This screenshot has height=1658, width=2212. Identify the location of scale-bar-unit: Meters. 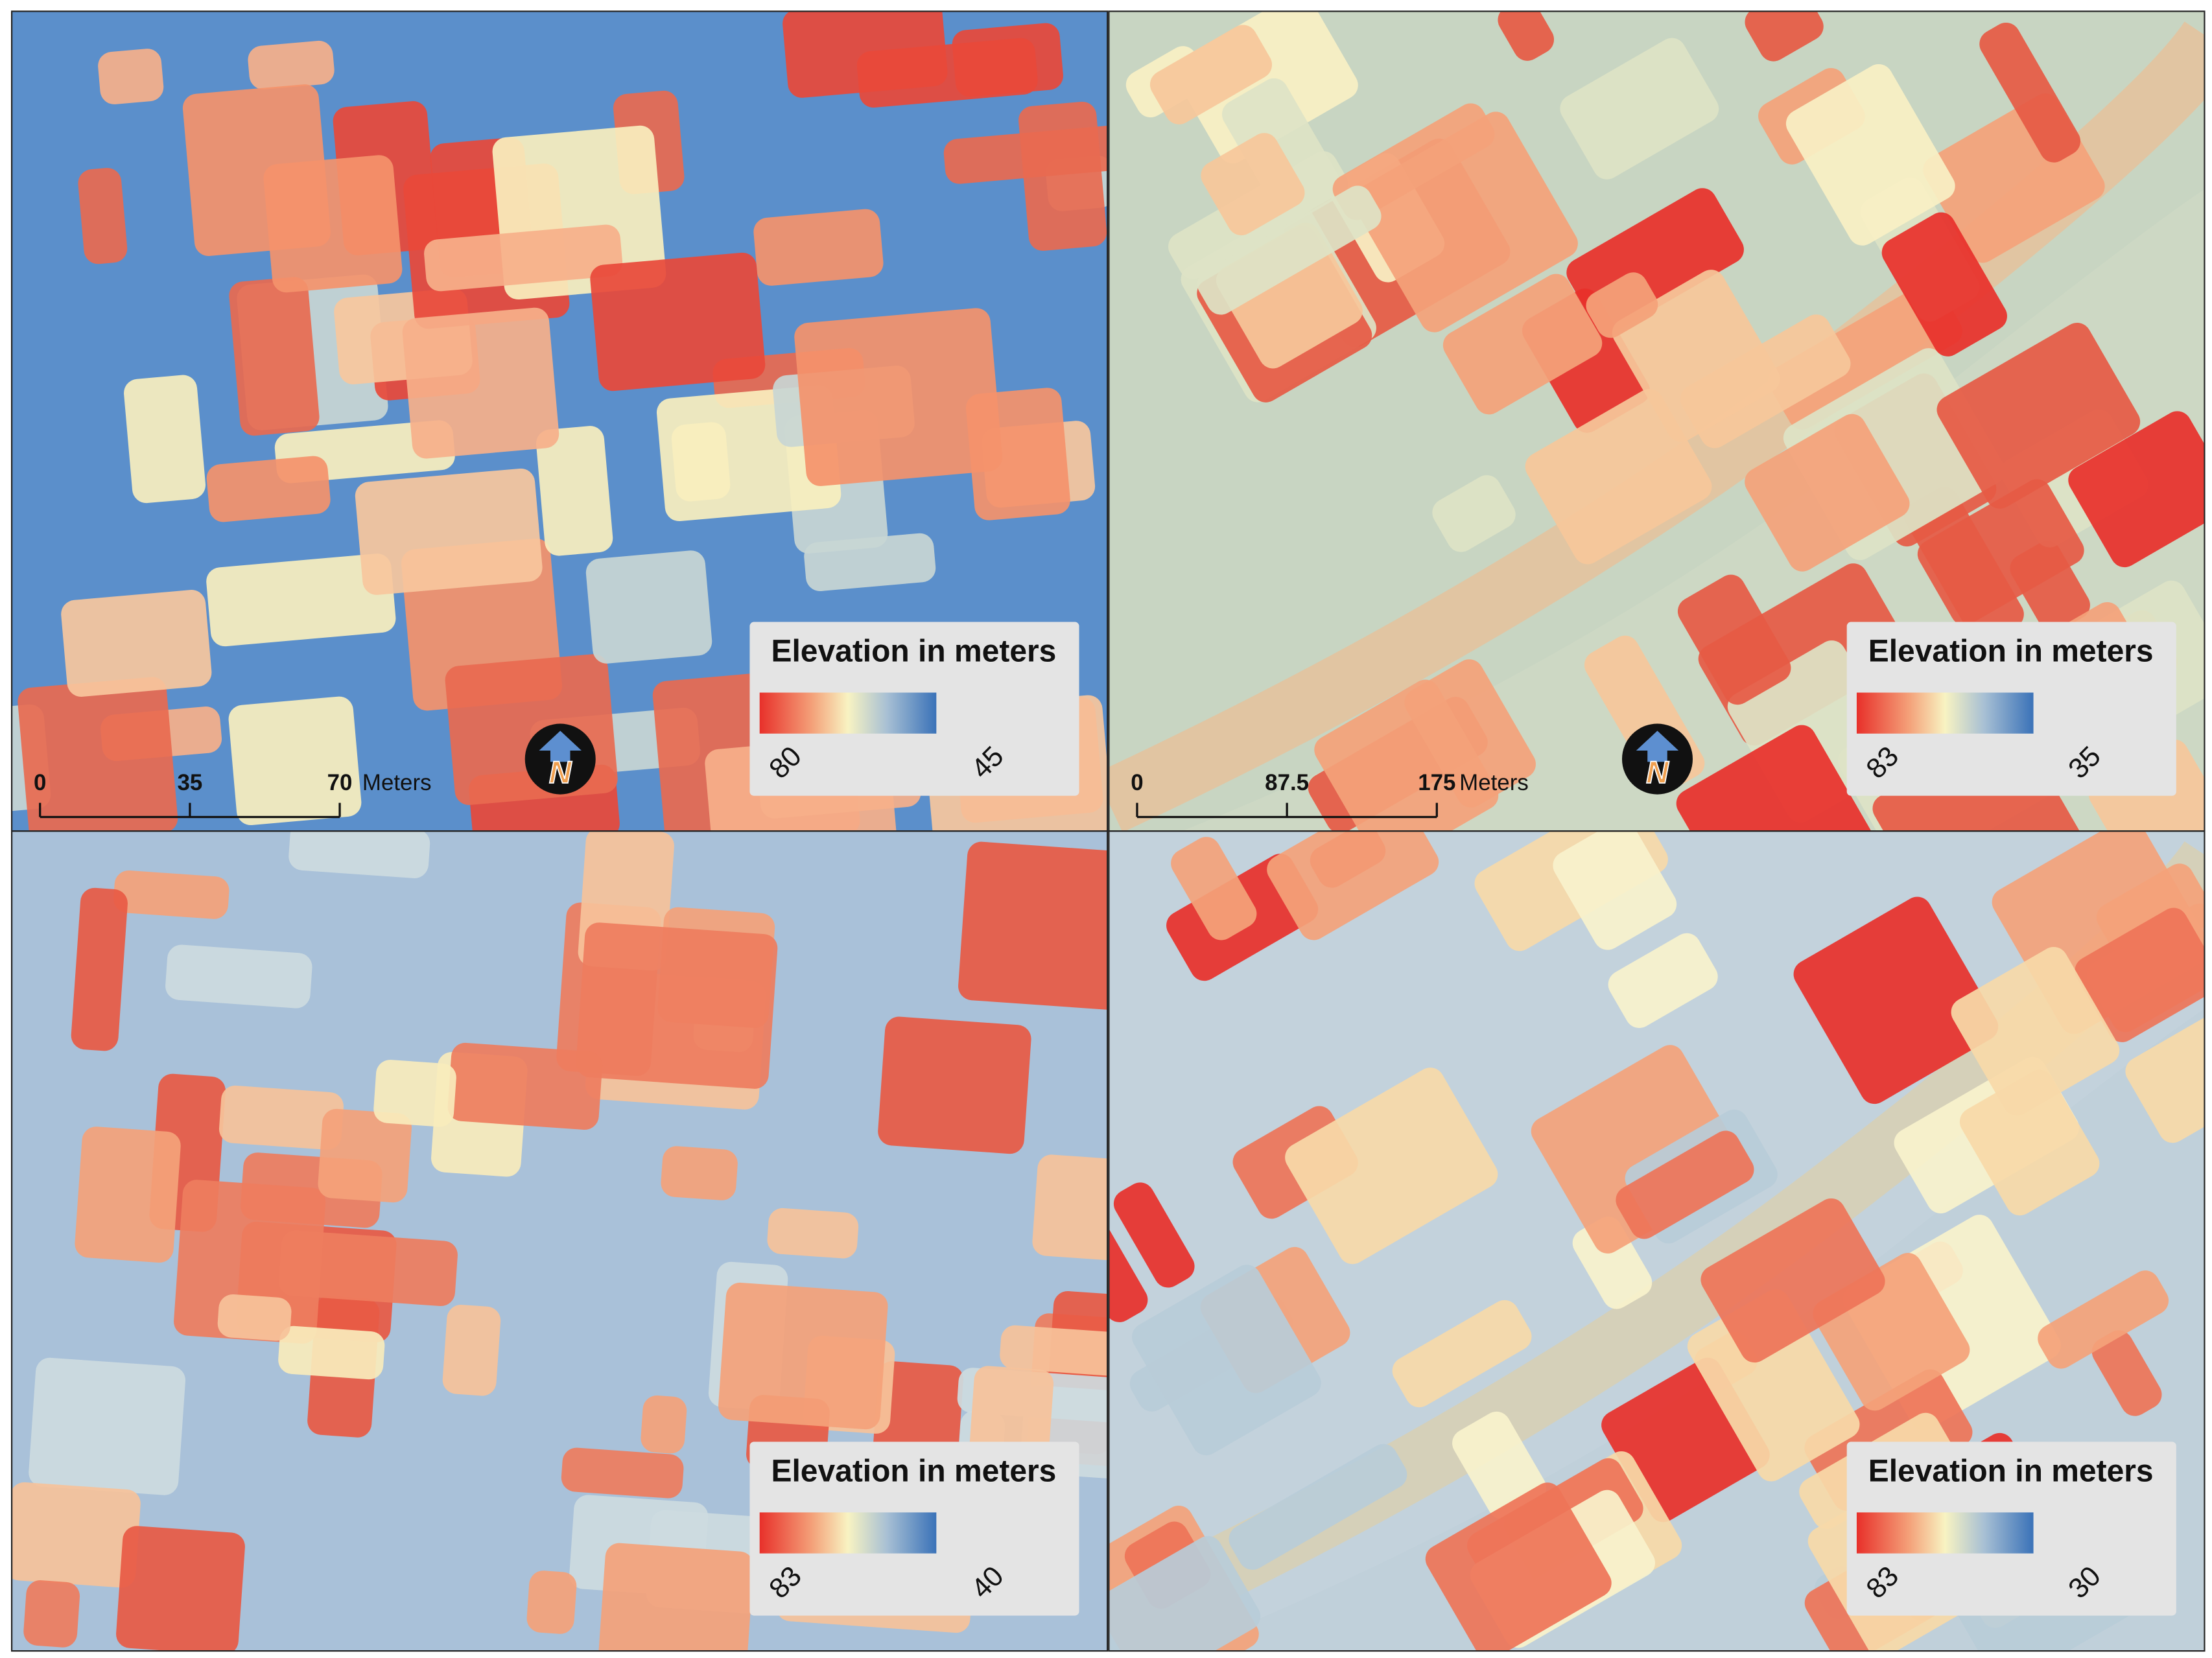
(397, 782).